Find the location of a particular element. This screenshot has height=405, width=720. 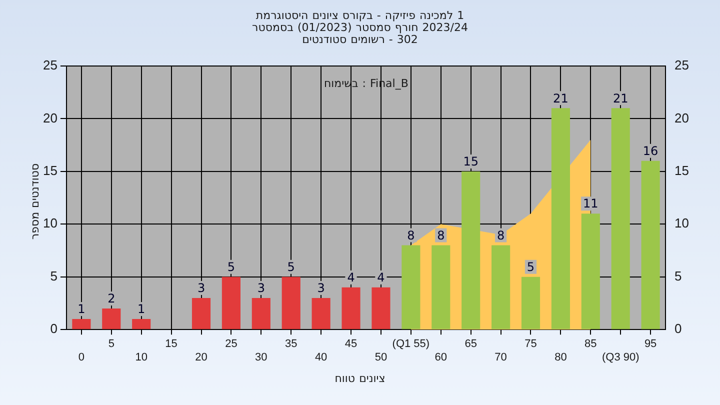

x-tick-label: 85 is located at coordinates (590, 344).